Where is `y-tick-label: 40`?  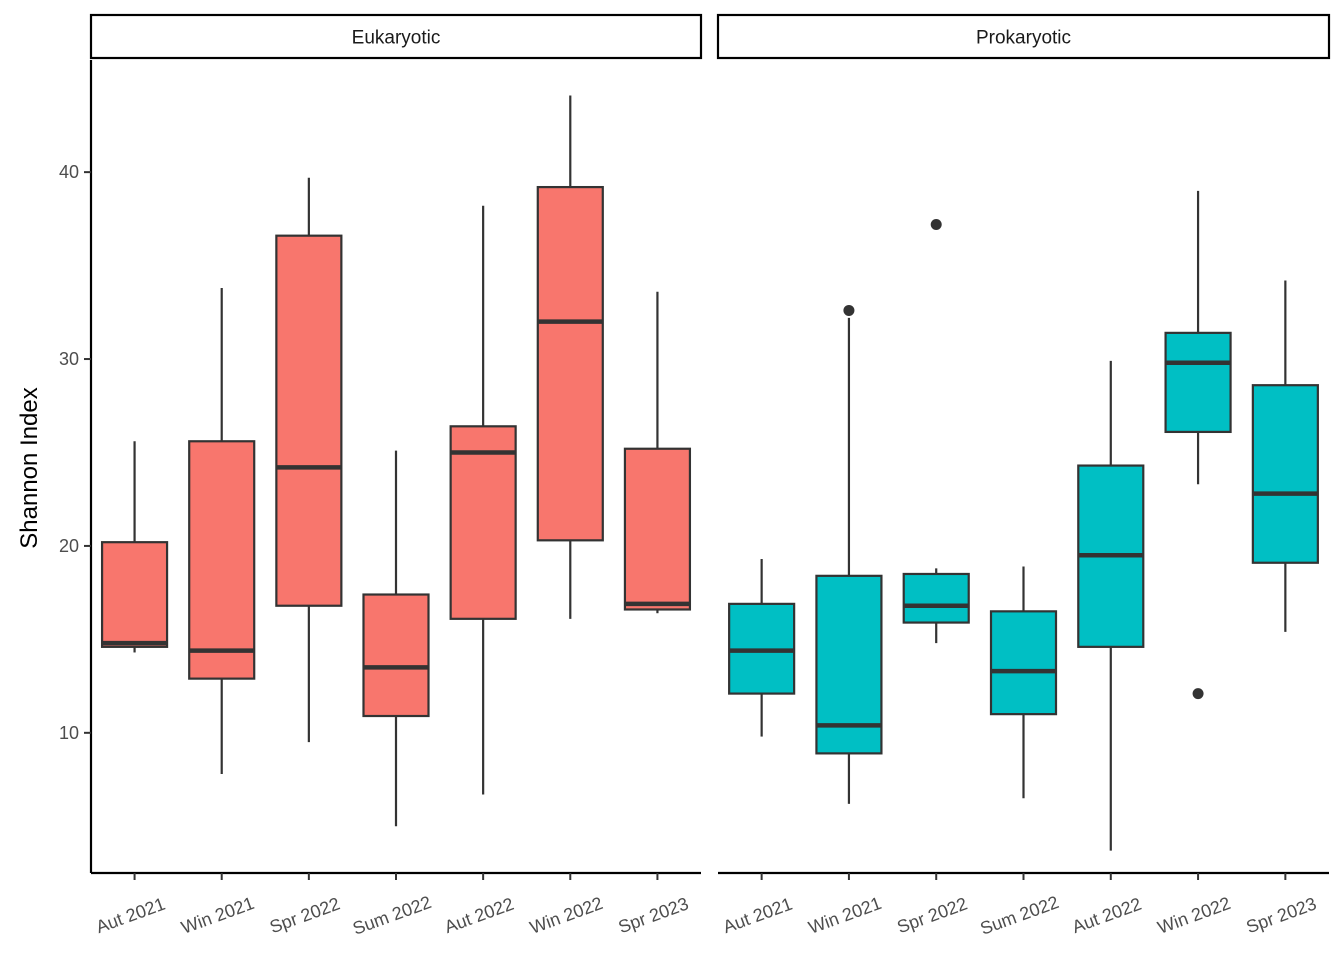 y-tick-label: 40 is located at coordinates (69, 172).